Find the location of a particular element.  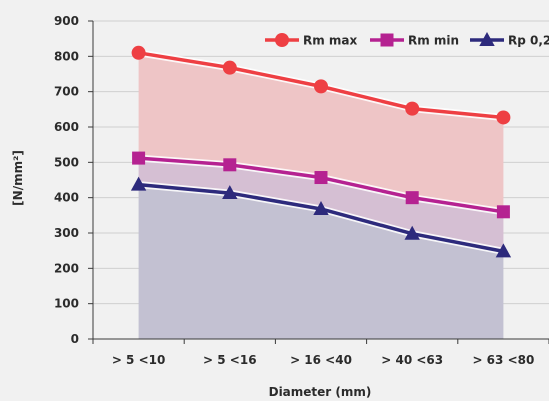

y-tick-label-200: 200 is located at coordinates (66, 268).